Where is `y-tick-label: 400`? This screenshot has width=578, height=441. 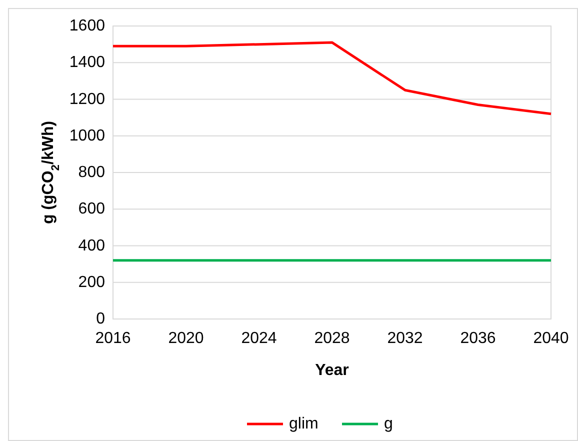 y-tick-label: 400 is located at coordinates (92, 245).